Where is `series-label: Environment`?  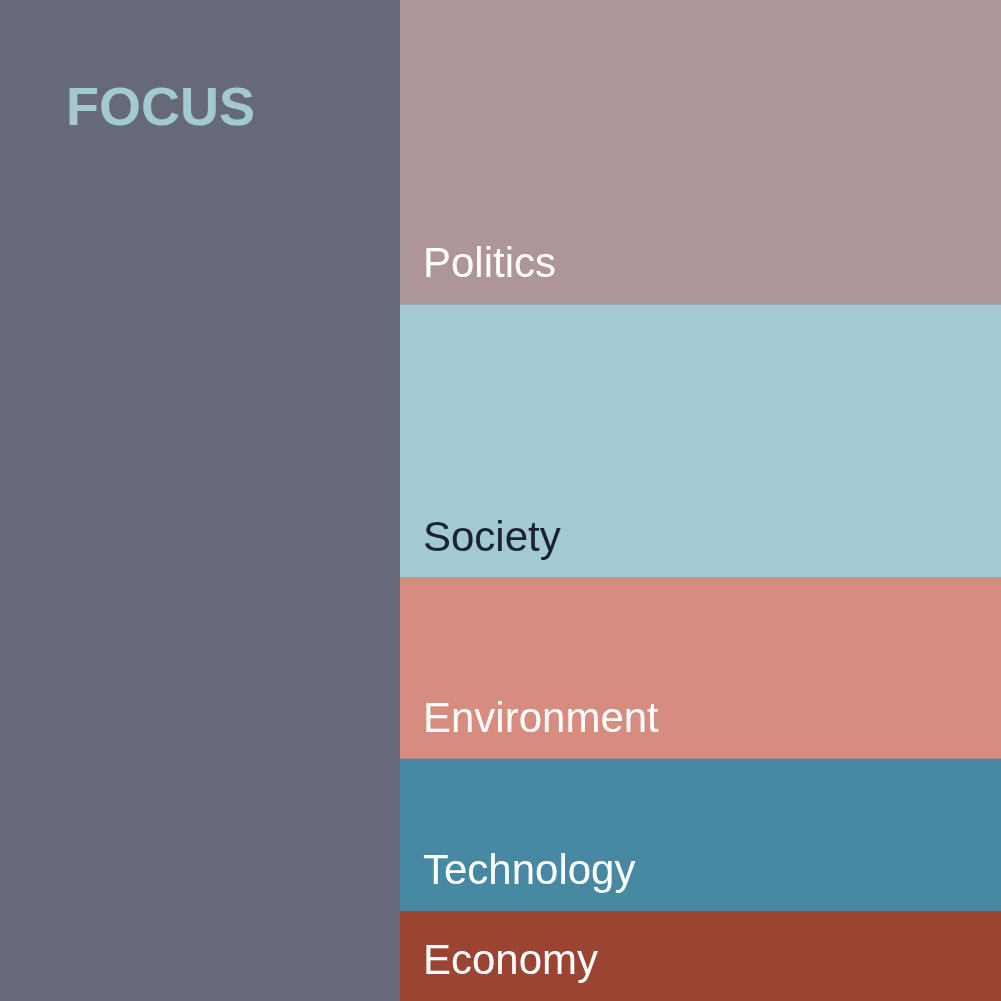 series-label: Environment is located at coordinates (541, 717).